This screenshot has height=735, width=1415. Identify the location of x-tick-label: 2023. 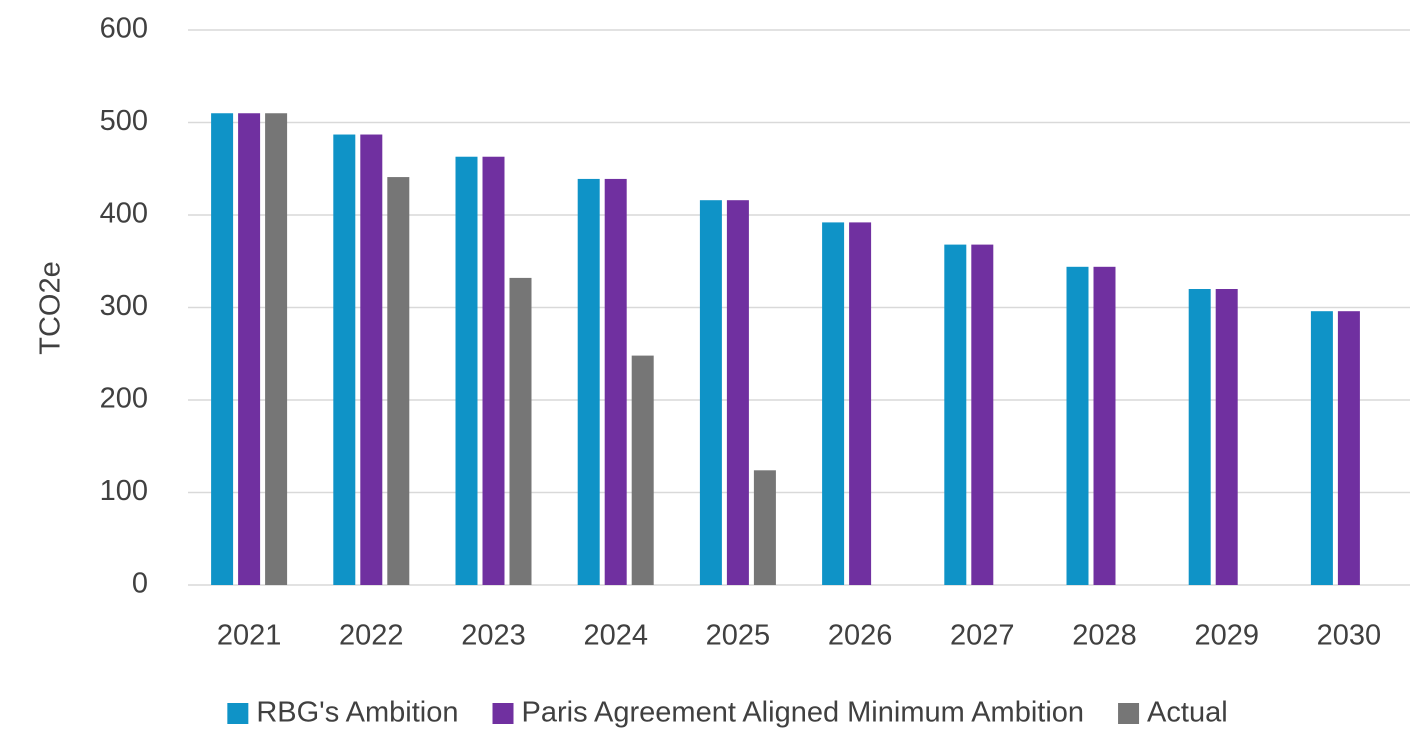
(493, 636).